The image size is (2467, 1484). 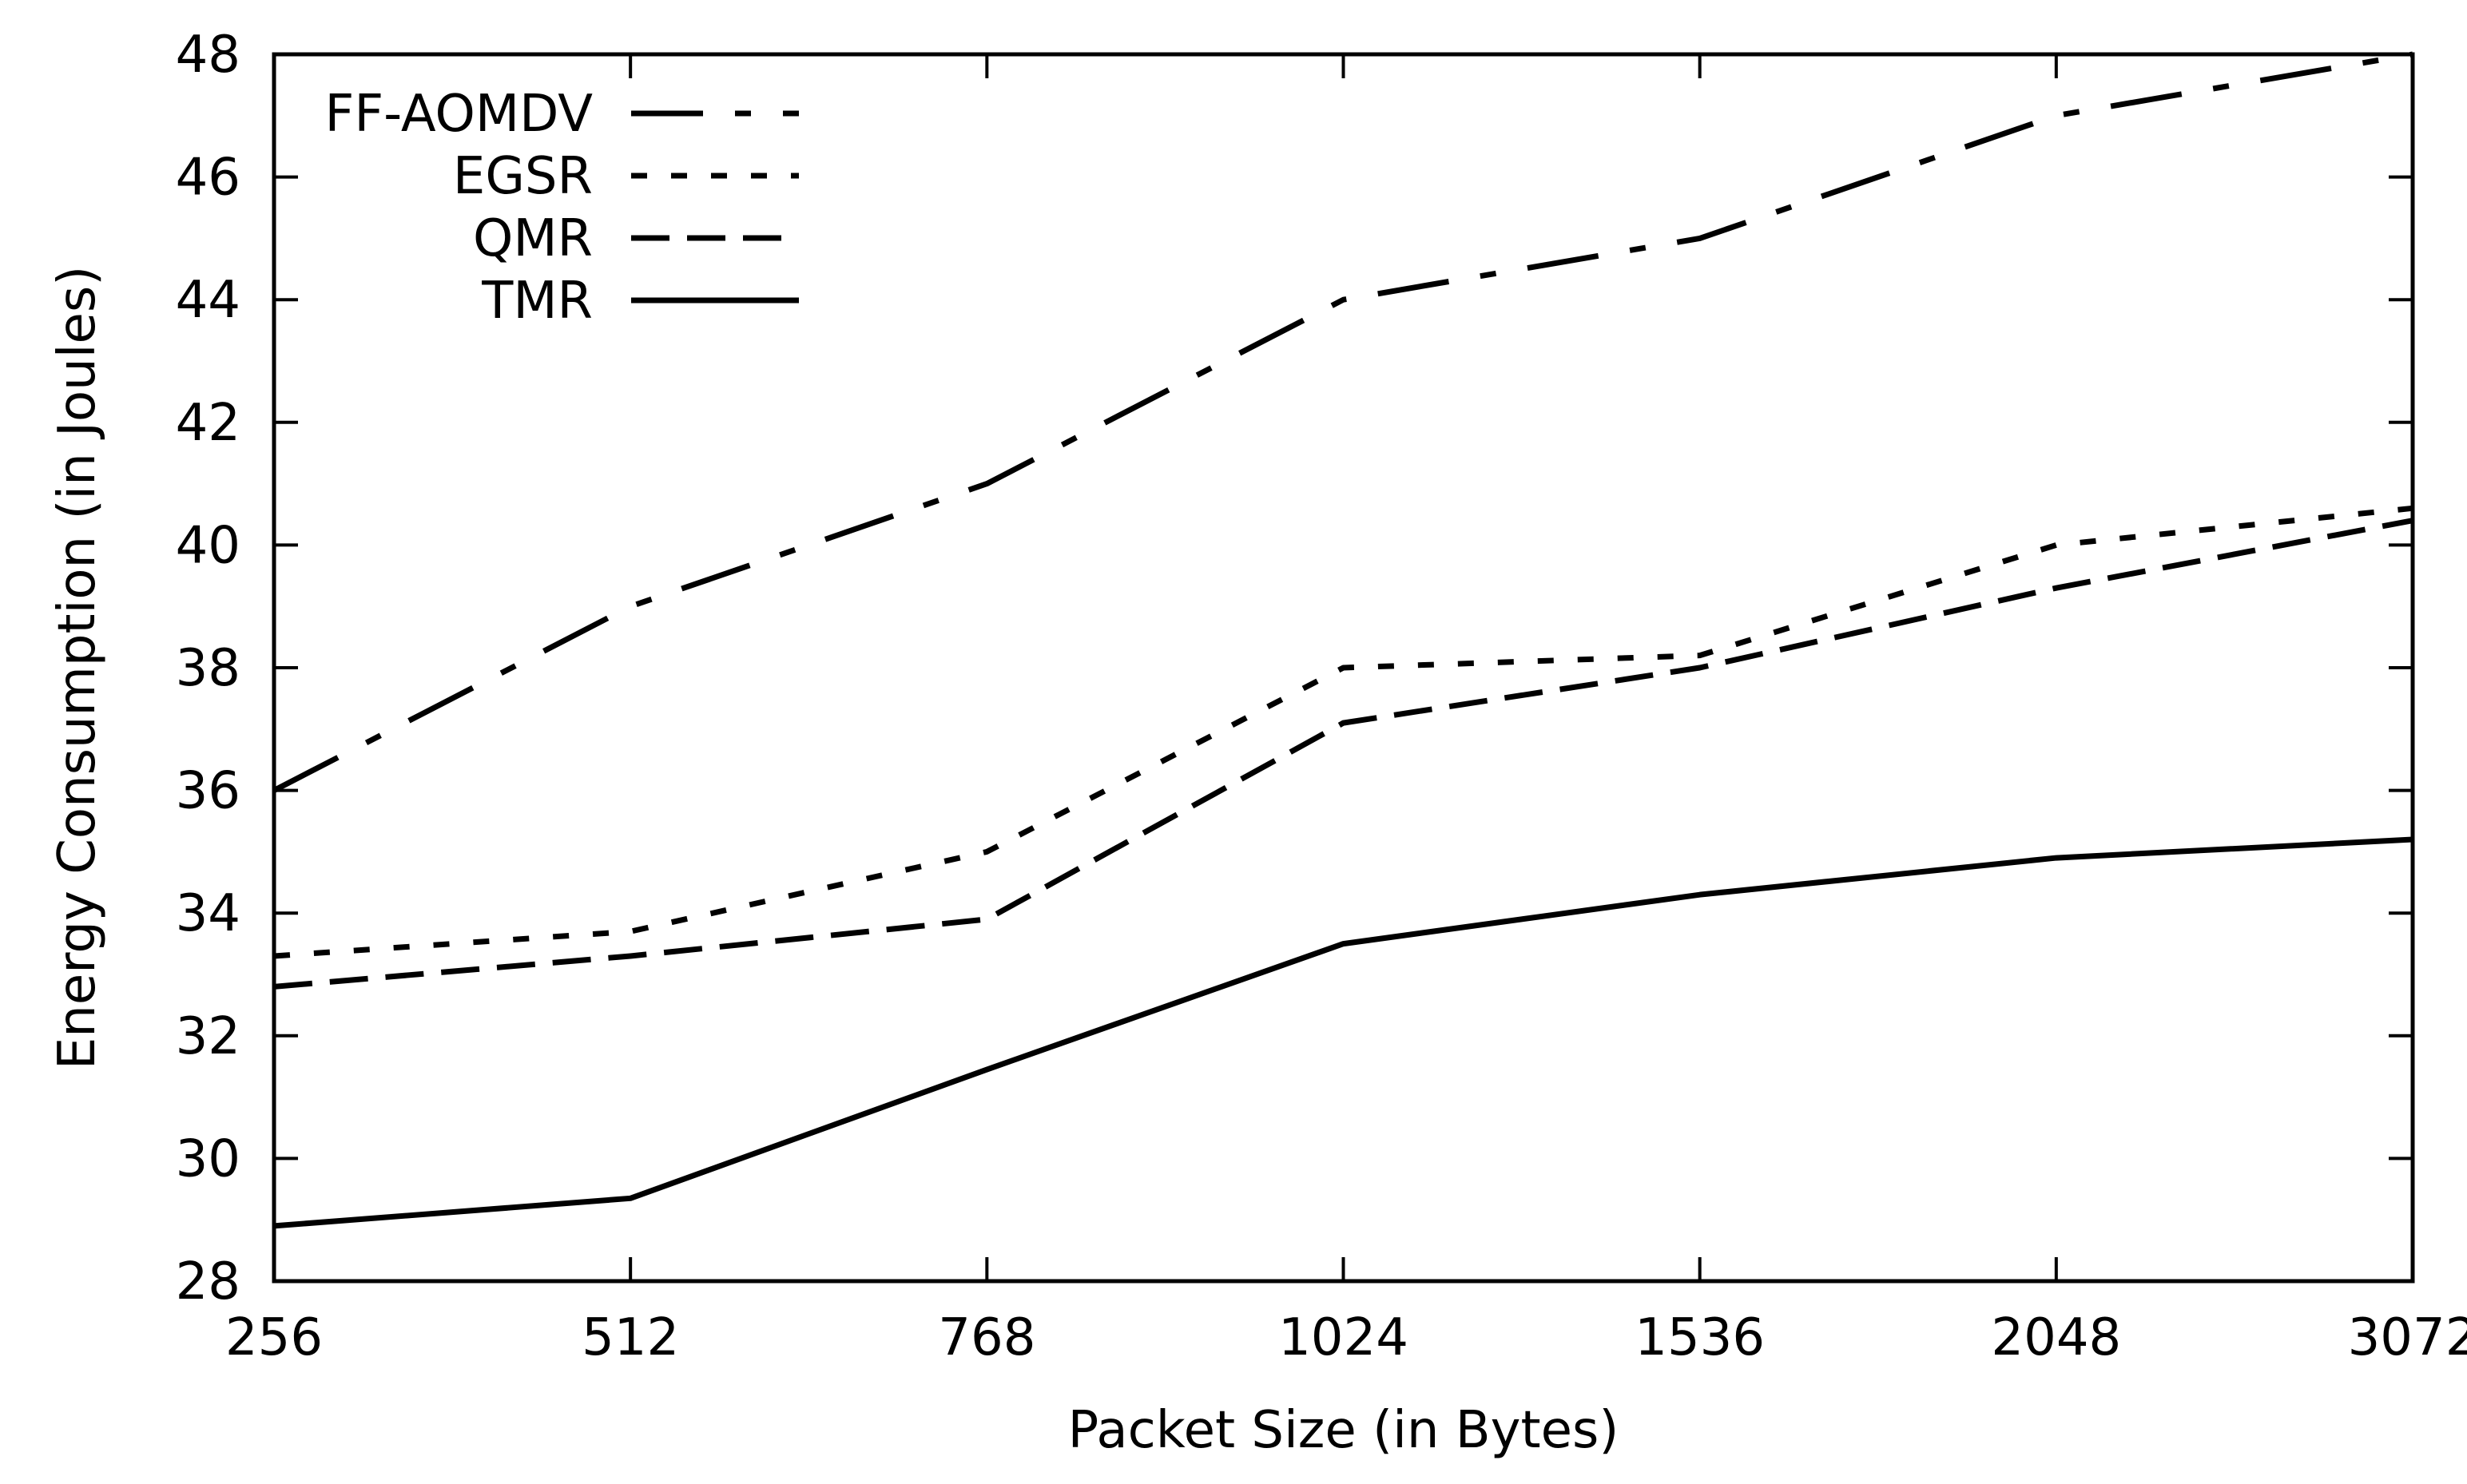 I want to click on x-tick-label: 768, so click(x=986, y=1337).